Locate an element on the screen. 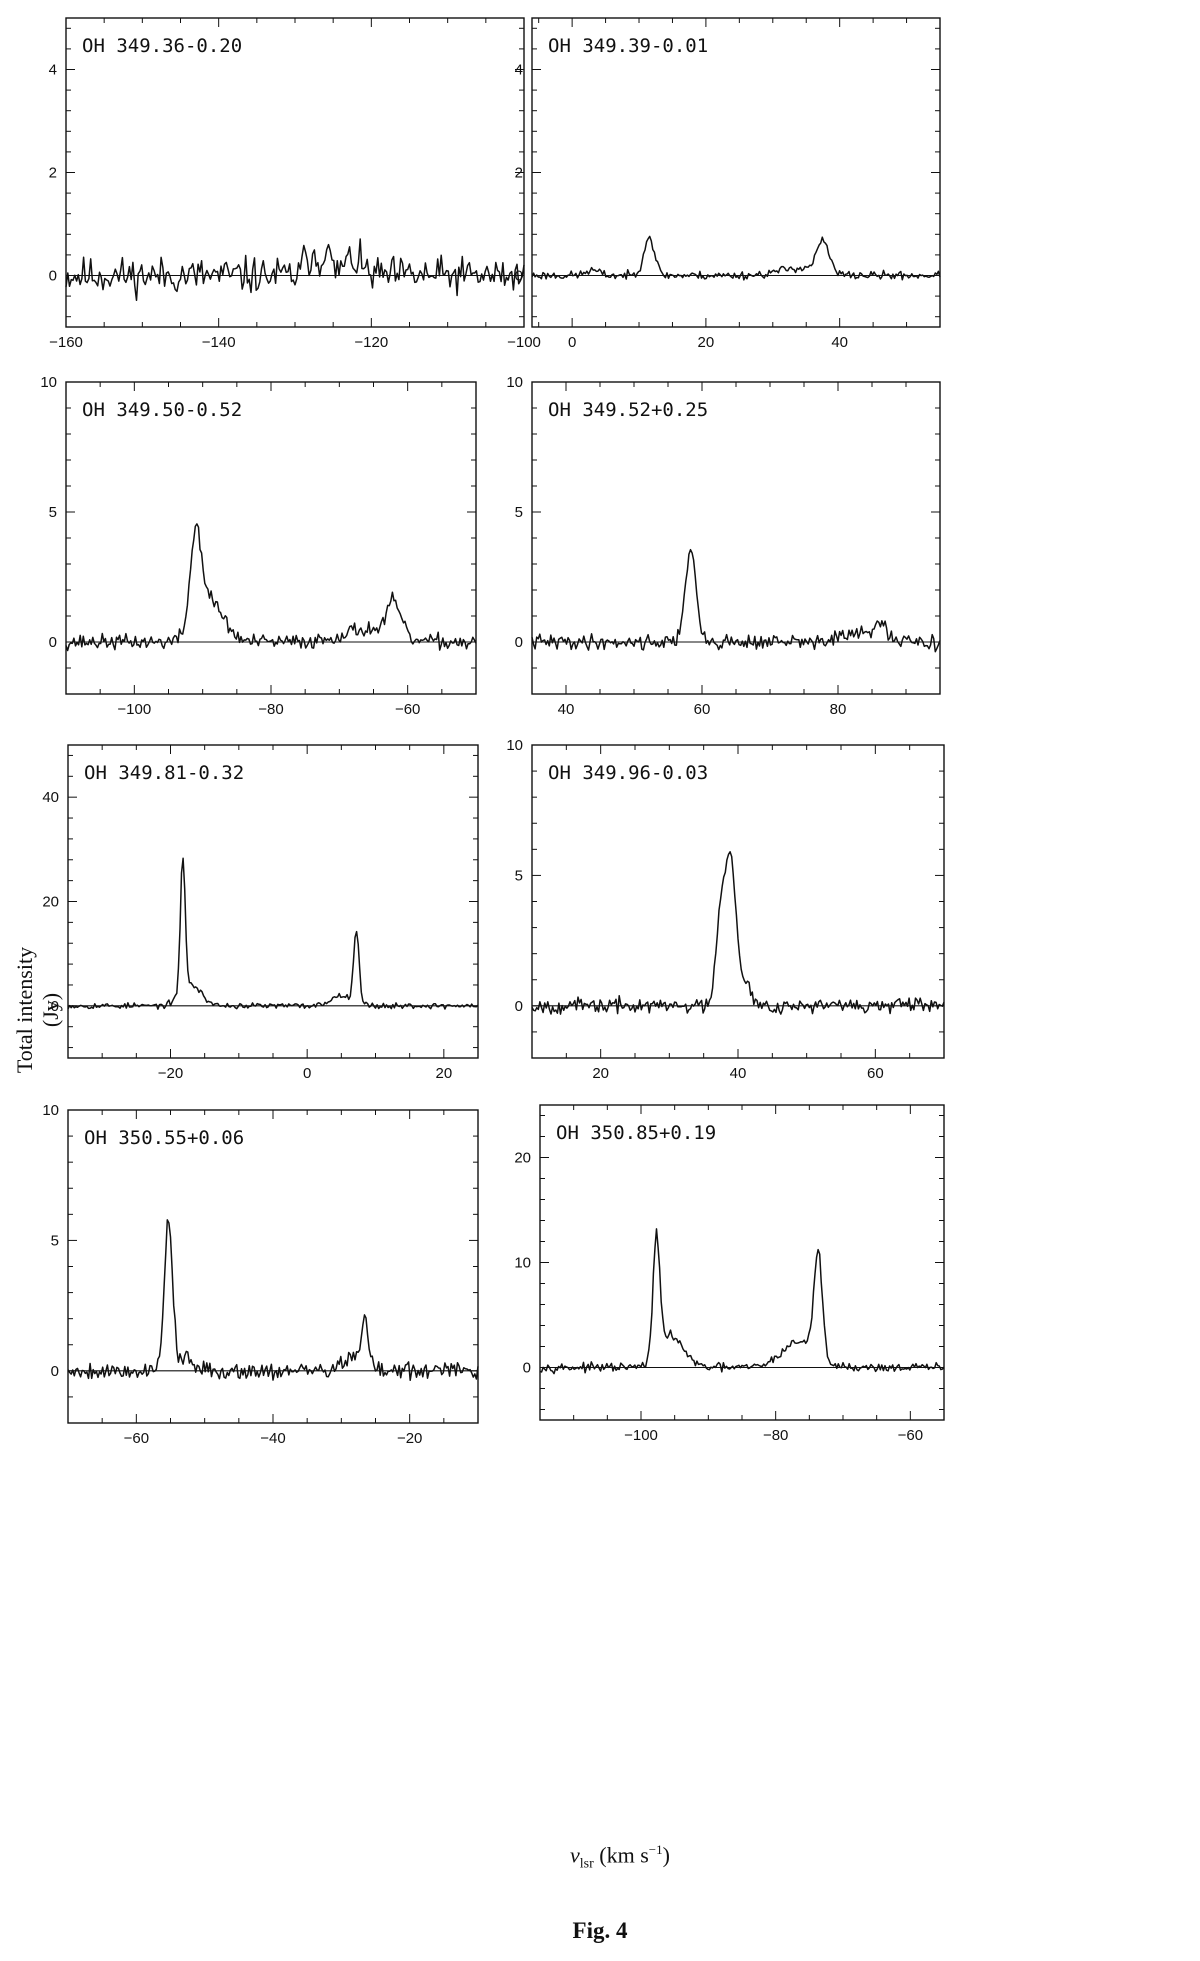  chart-panel: 40 60 80 0 5 10 OH 349.52+0.25 is located at coordinates (723, 546).